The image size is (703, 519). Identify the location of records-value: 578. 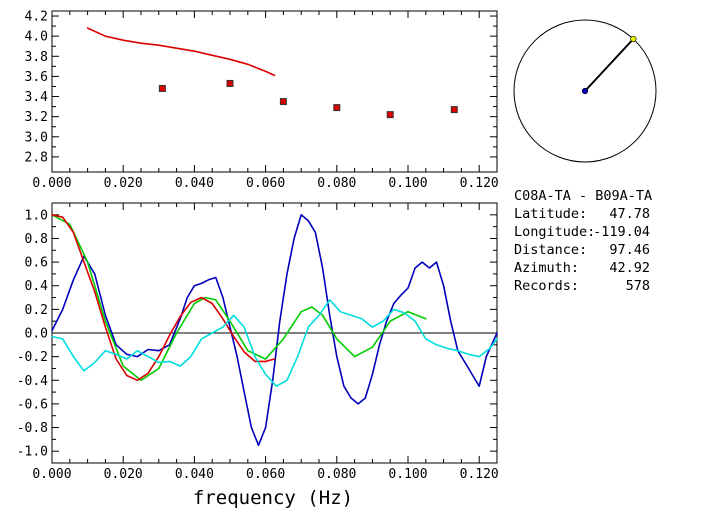
(638, 286).